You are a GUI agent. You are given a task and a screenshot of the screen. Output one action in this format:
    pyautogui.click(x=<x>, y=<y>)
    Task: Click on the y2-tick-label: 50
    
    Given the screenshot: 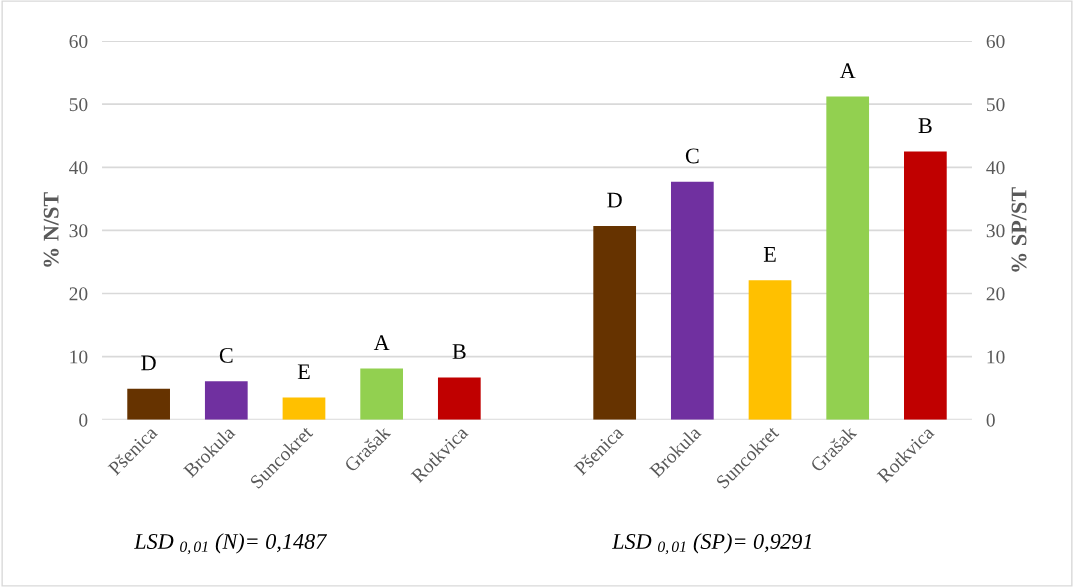 What is the action you would take?
    pyautogui.click(x=995, y=105)
    